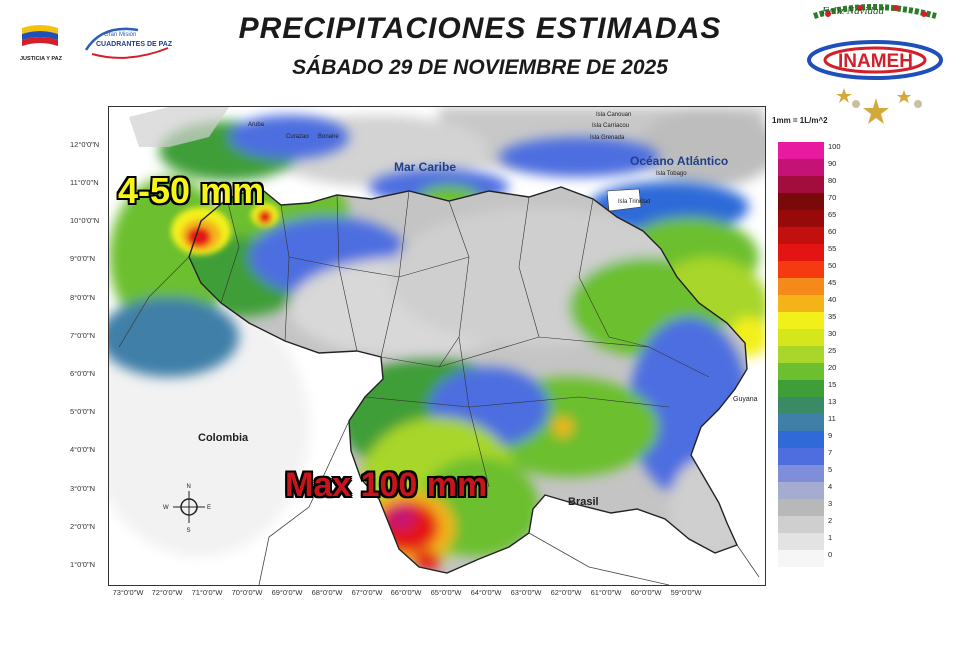 This screenshot has height=666, width=960. Describe the element at coordinates (566, 592) in the screenshot. I see `lon-tick: 62°0'0"W` at that location.